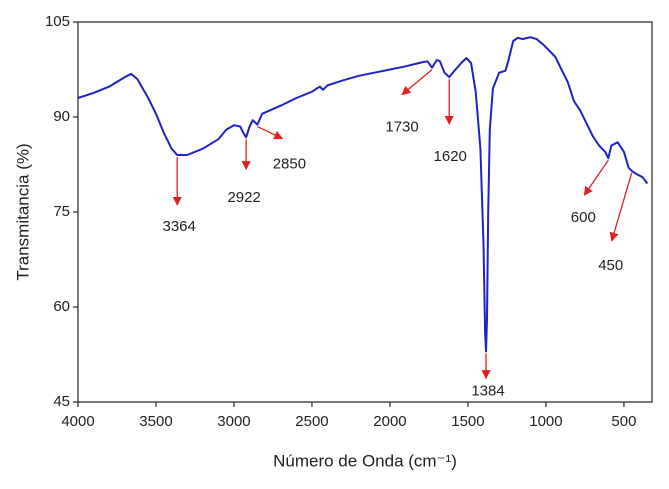 The height and width of the screenshot is (489, 669). What do you see at coordinates (57, 21) in the screenshot?
I see `y-tick-label: 105` at bounding box center [57, 21].